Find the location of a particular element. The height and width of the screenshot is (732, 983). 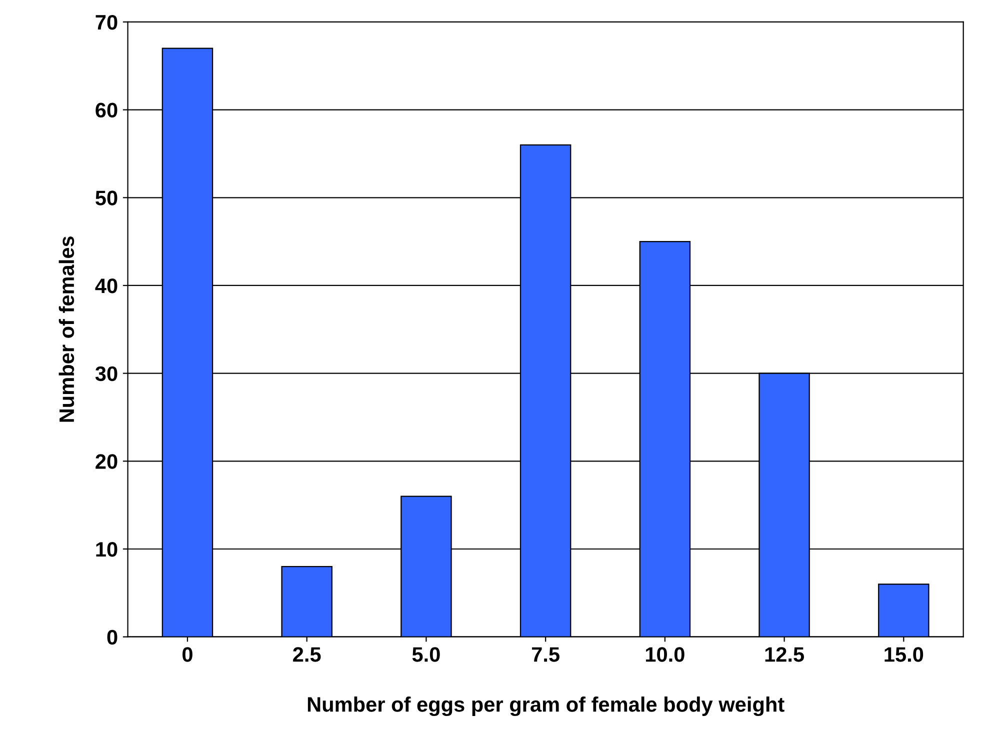

y-tick-label: 60 is located at coordinates (107, 110).